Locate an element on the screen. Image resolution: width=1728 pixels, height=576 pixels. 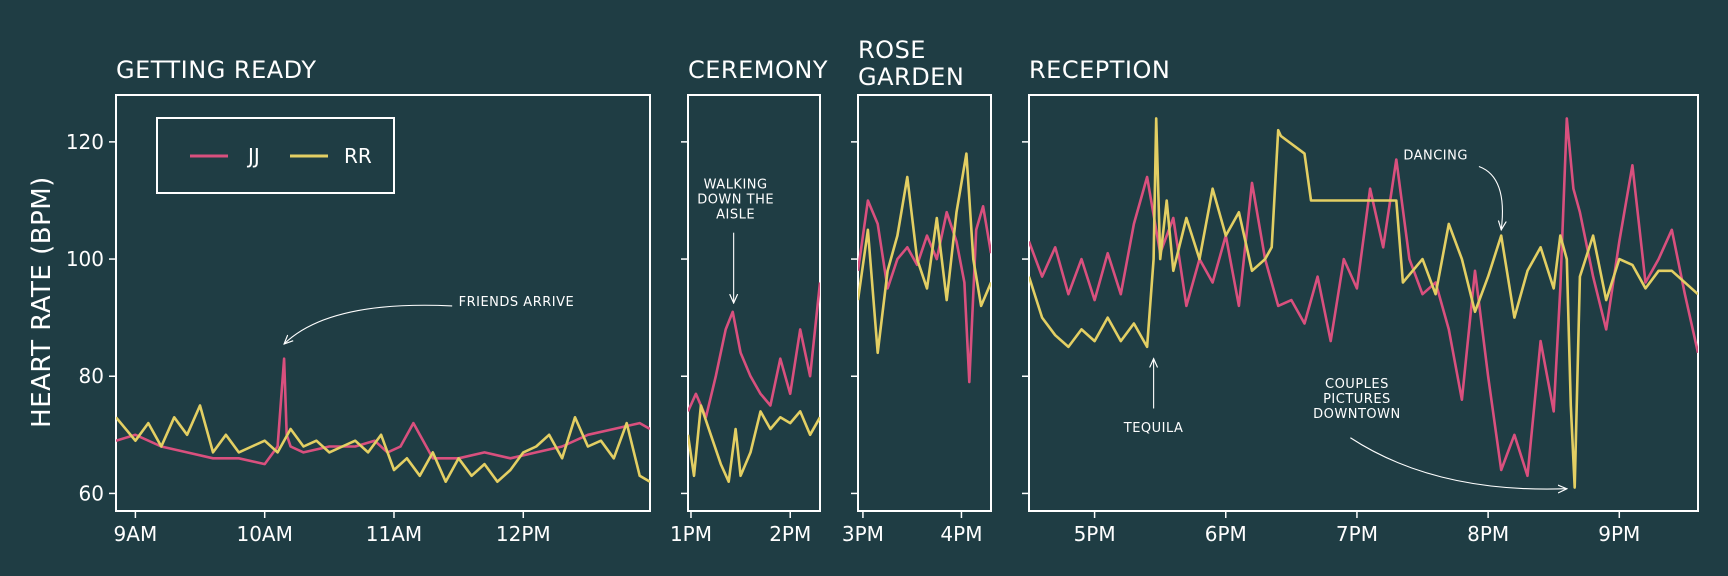
x-tick-label: 3PM is located at coordinates (863, 534).